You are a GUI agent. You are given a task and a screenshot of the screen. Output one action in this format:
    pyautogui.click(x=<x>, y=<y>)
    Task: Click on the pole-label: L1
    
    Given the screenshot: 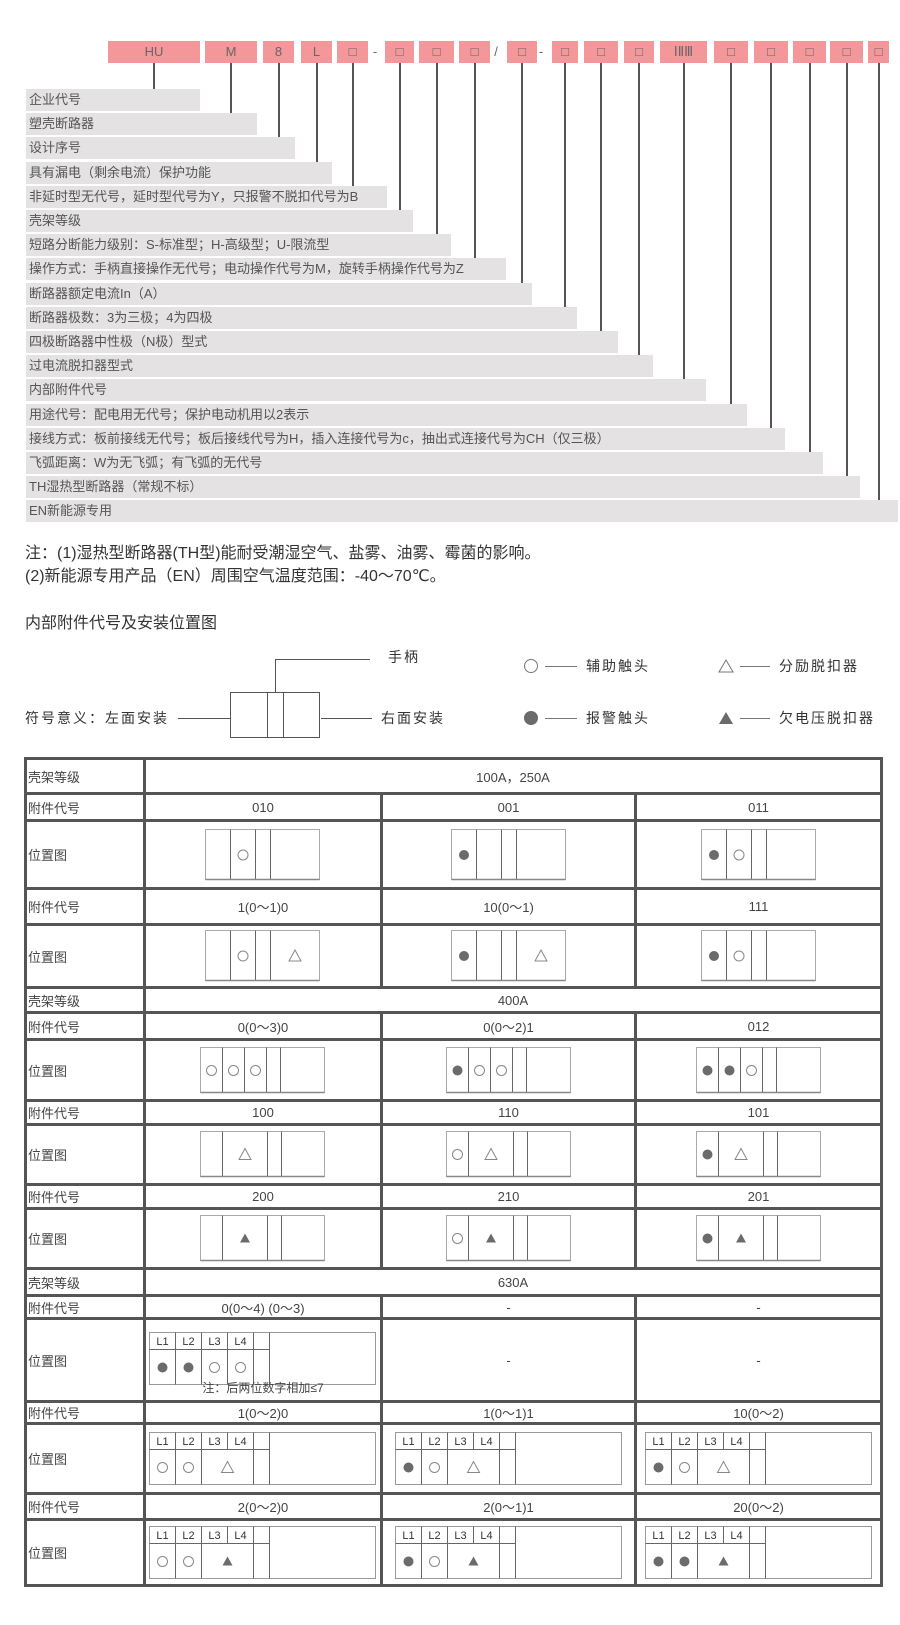 What is the action you would take?
    pyautogui.click(x=408, y=1536)
    